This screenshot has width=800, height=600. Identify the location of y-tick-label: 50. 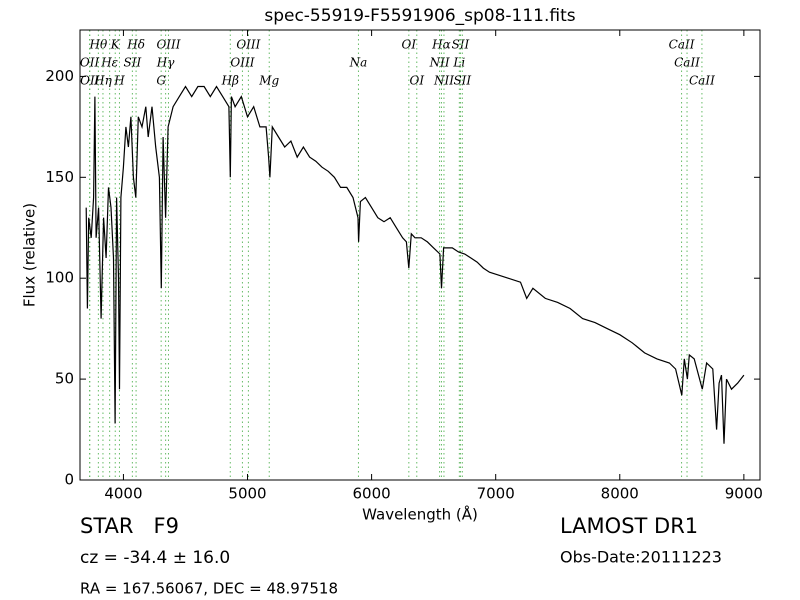
(64, 379).